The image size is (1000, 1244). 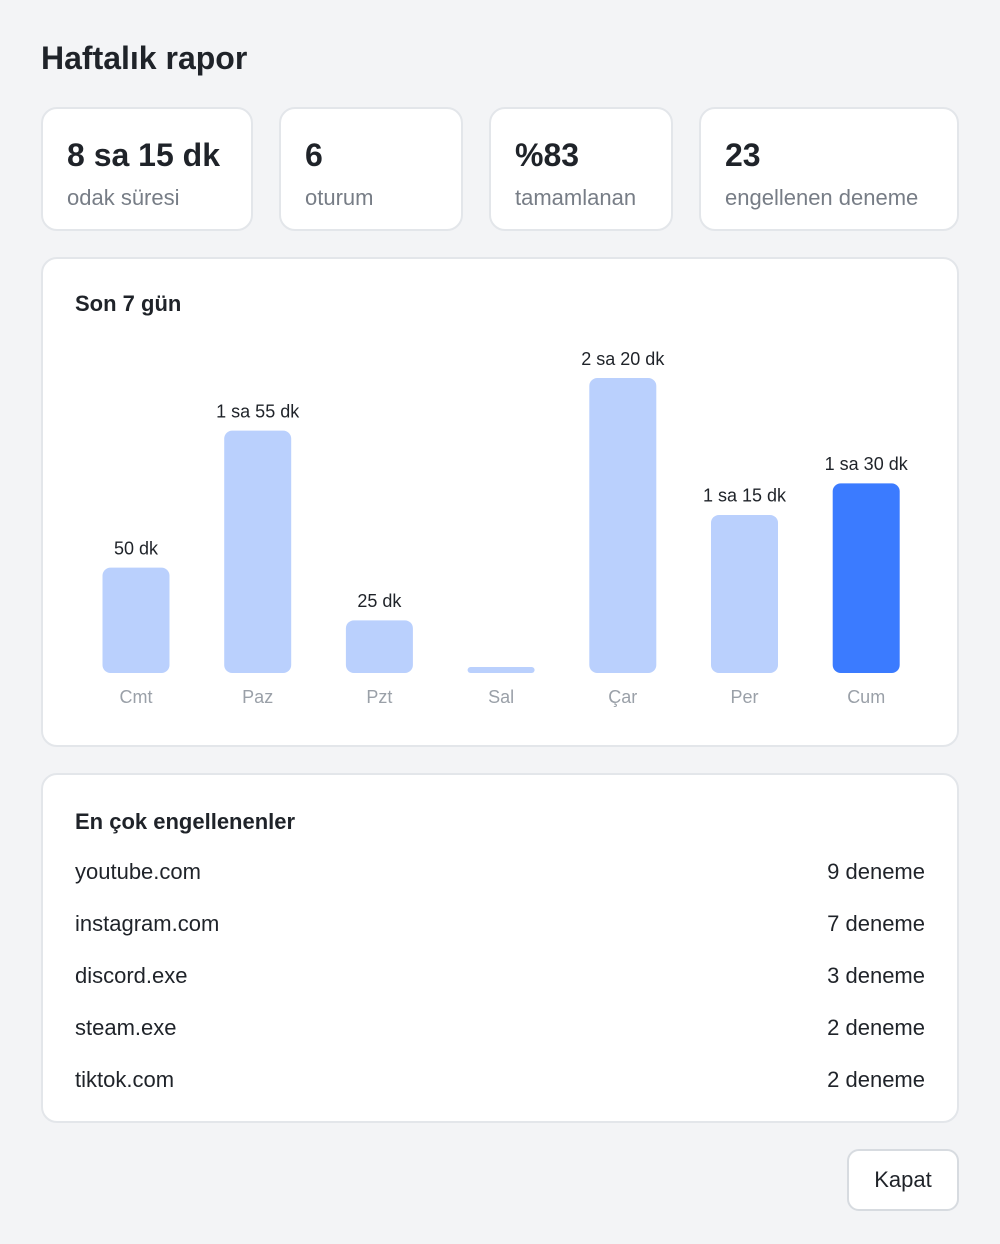 I want to click on page-title: Haftalık rapor, so click(x=144, y=58).